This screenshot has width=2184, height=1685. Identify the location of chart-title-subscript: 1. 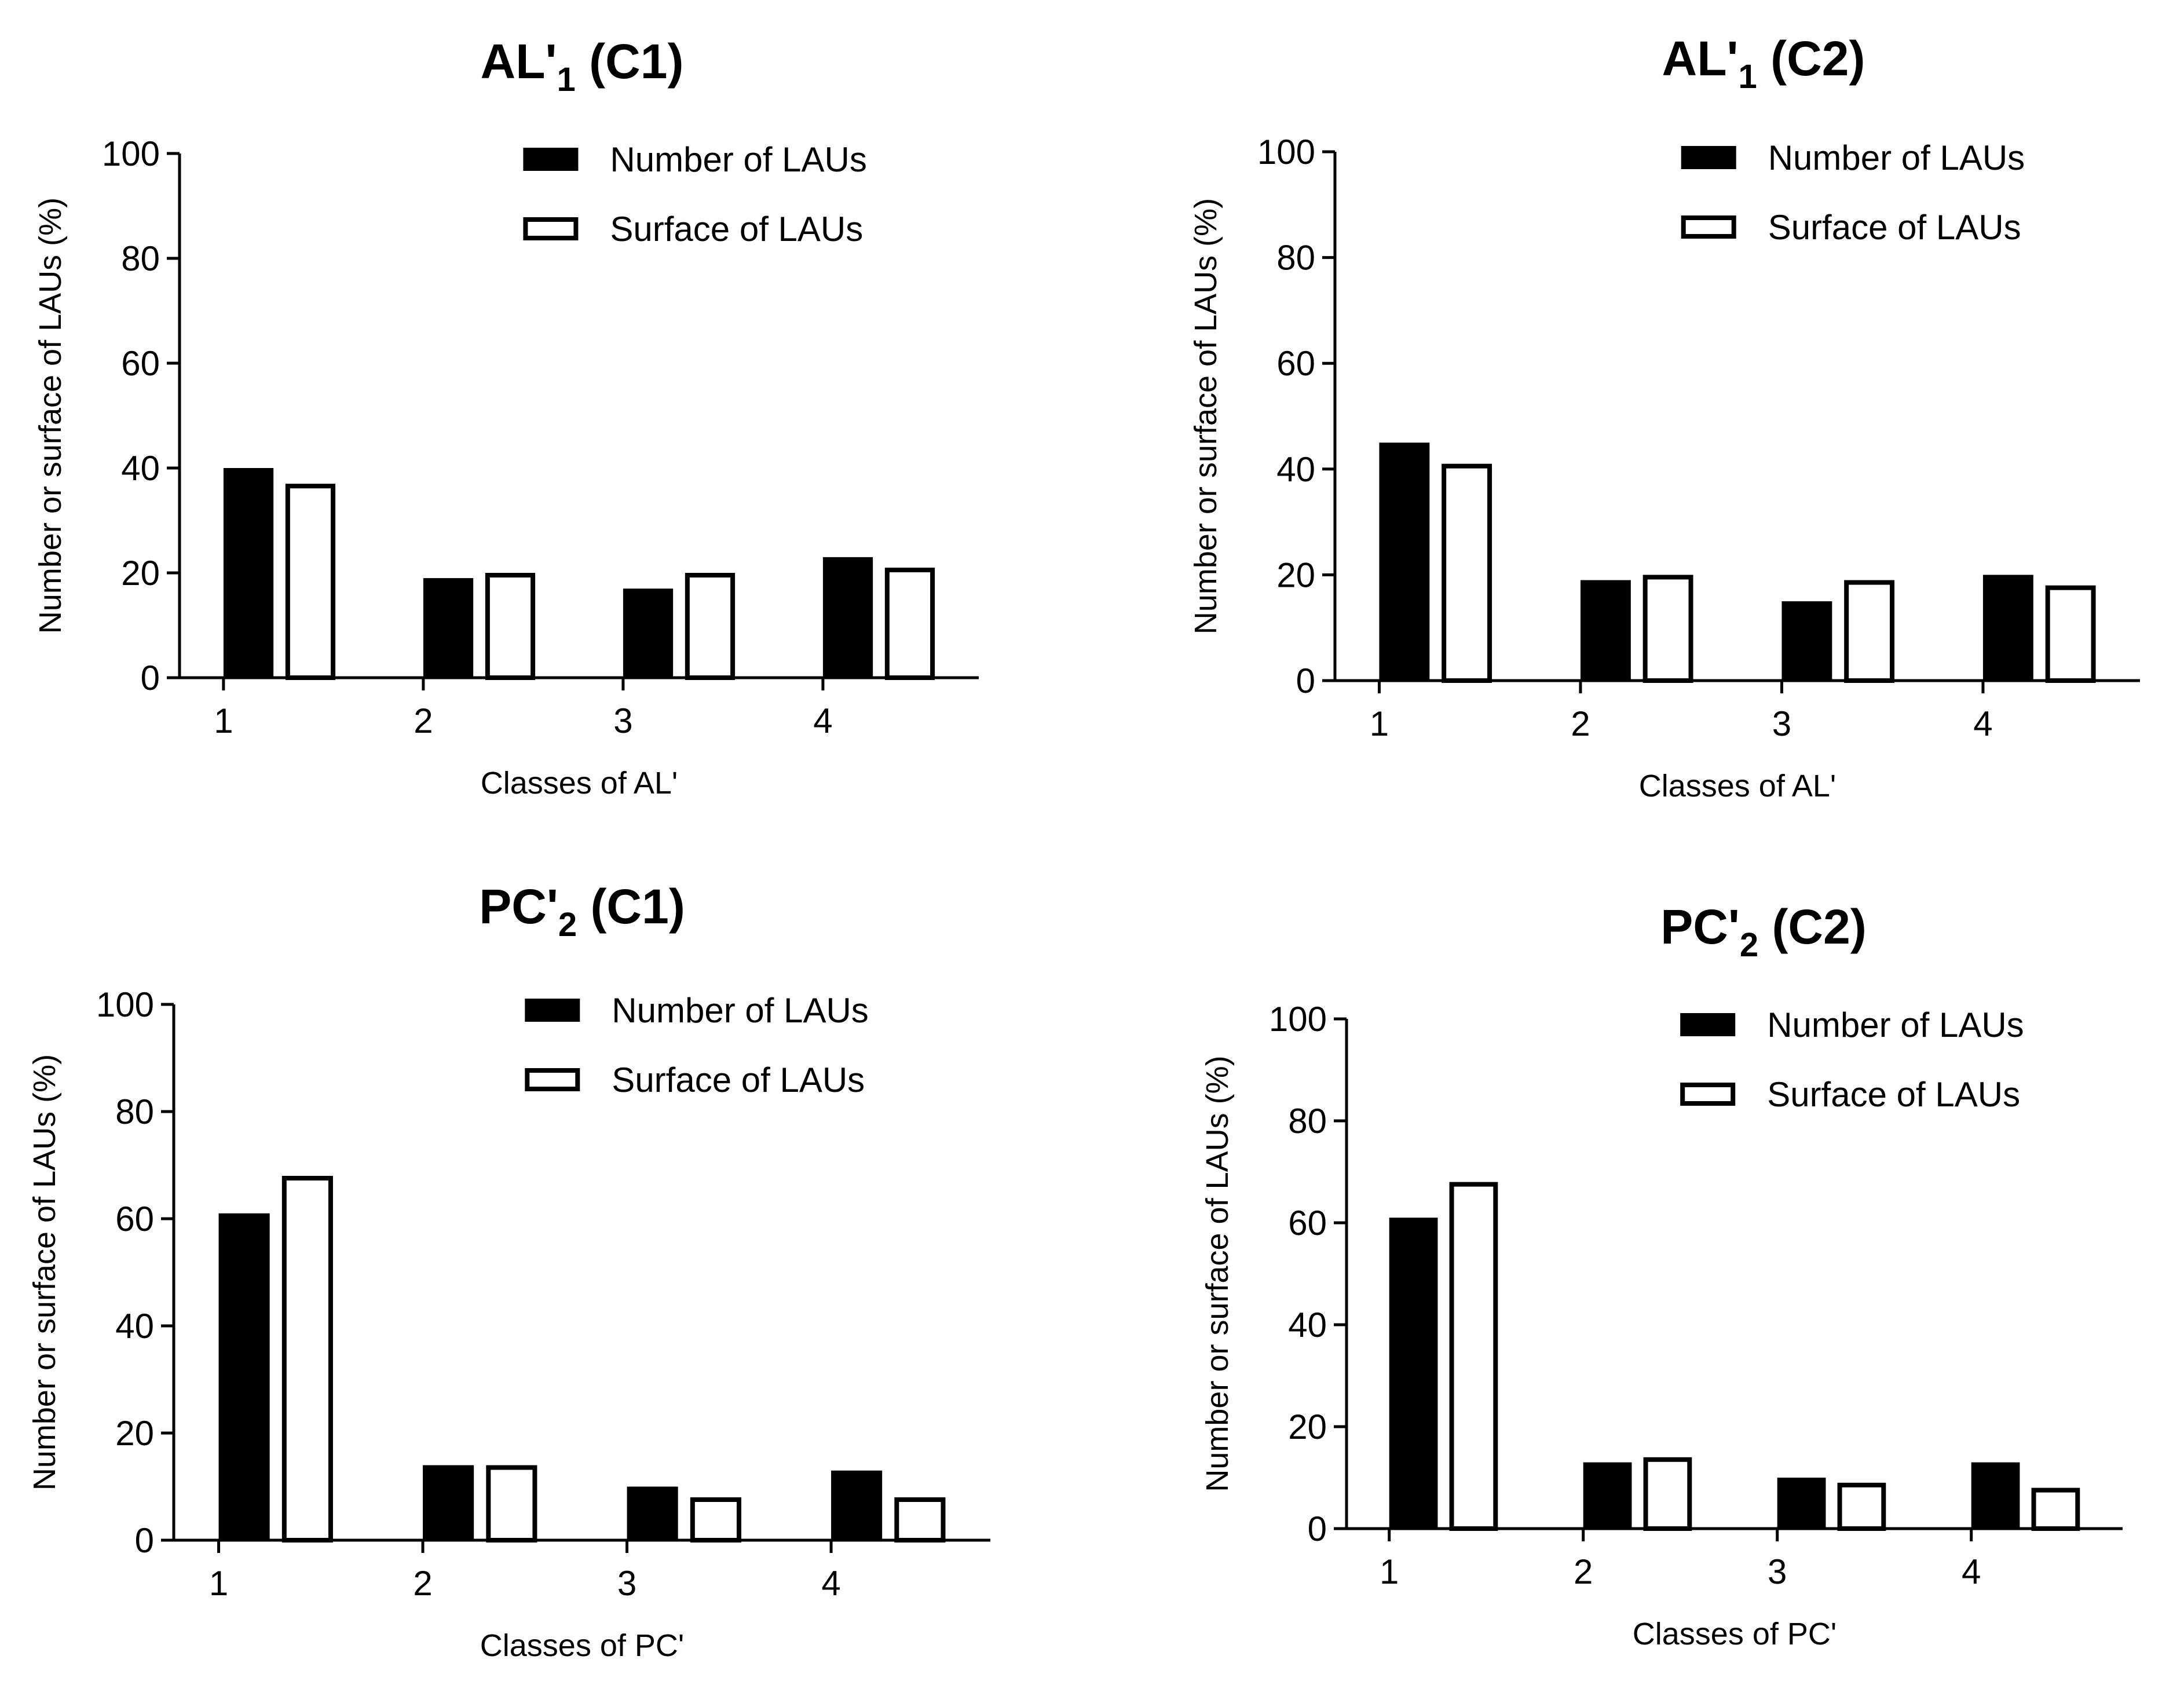
(1748, 77).